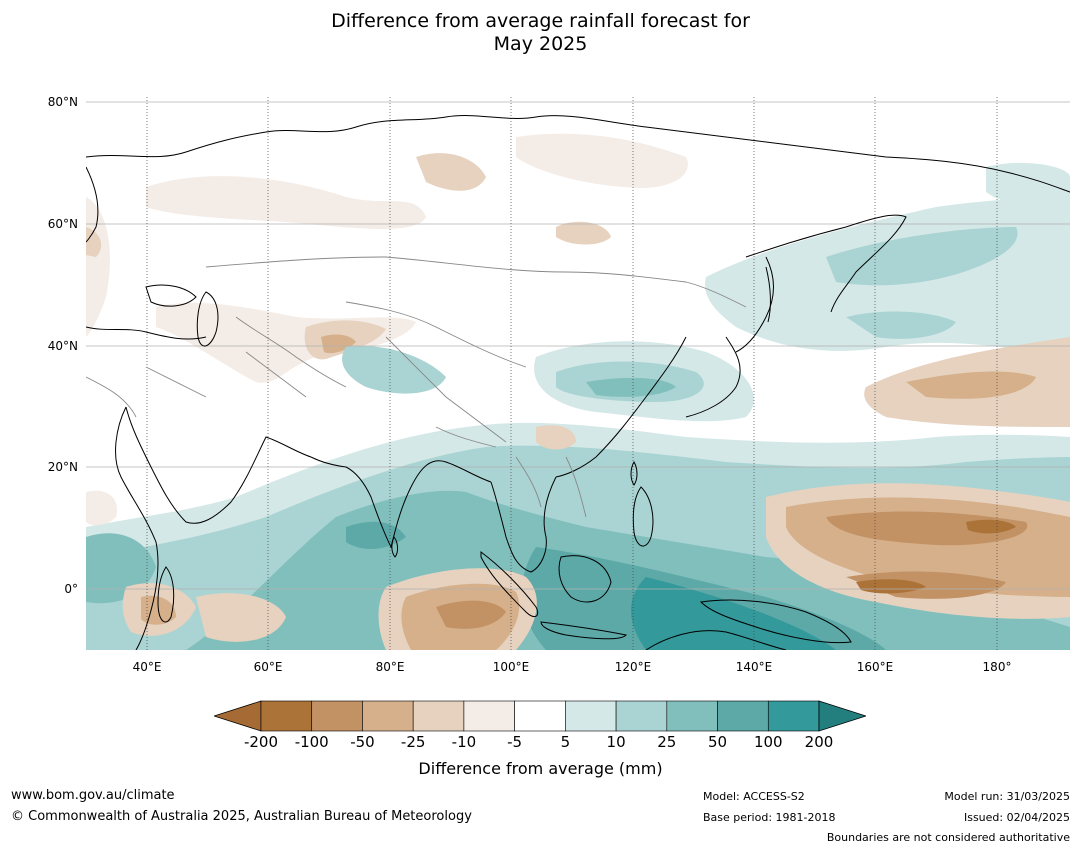 This screenshot has height=850, width=1081. Describe the element at coordinates (71, 589) in the screenshot. I see `lat-label-0: 0°` at that location.